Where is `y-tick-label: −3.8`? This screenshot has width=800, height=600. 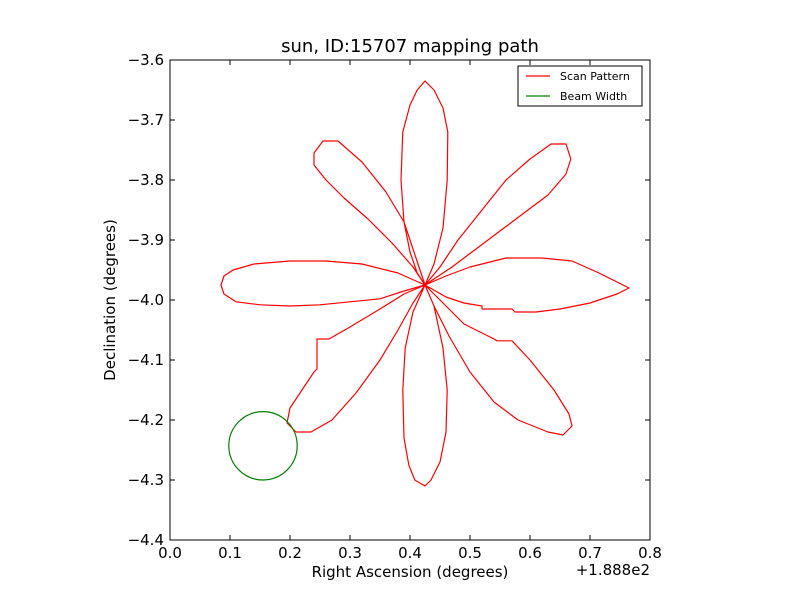
y-tick-label: −3.8 is located at coordinates (146, 180).